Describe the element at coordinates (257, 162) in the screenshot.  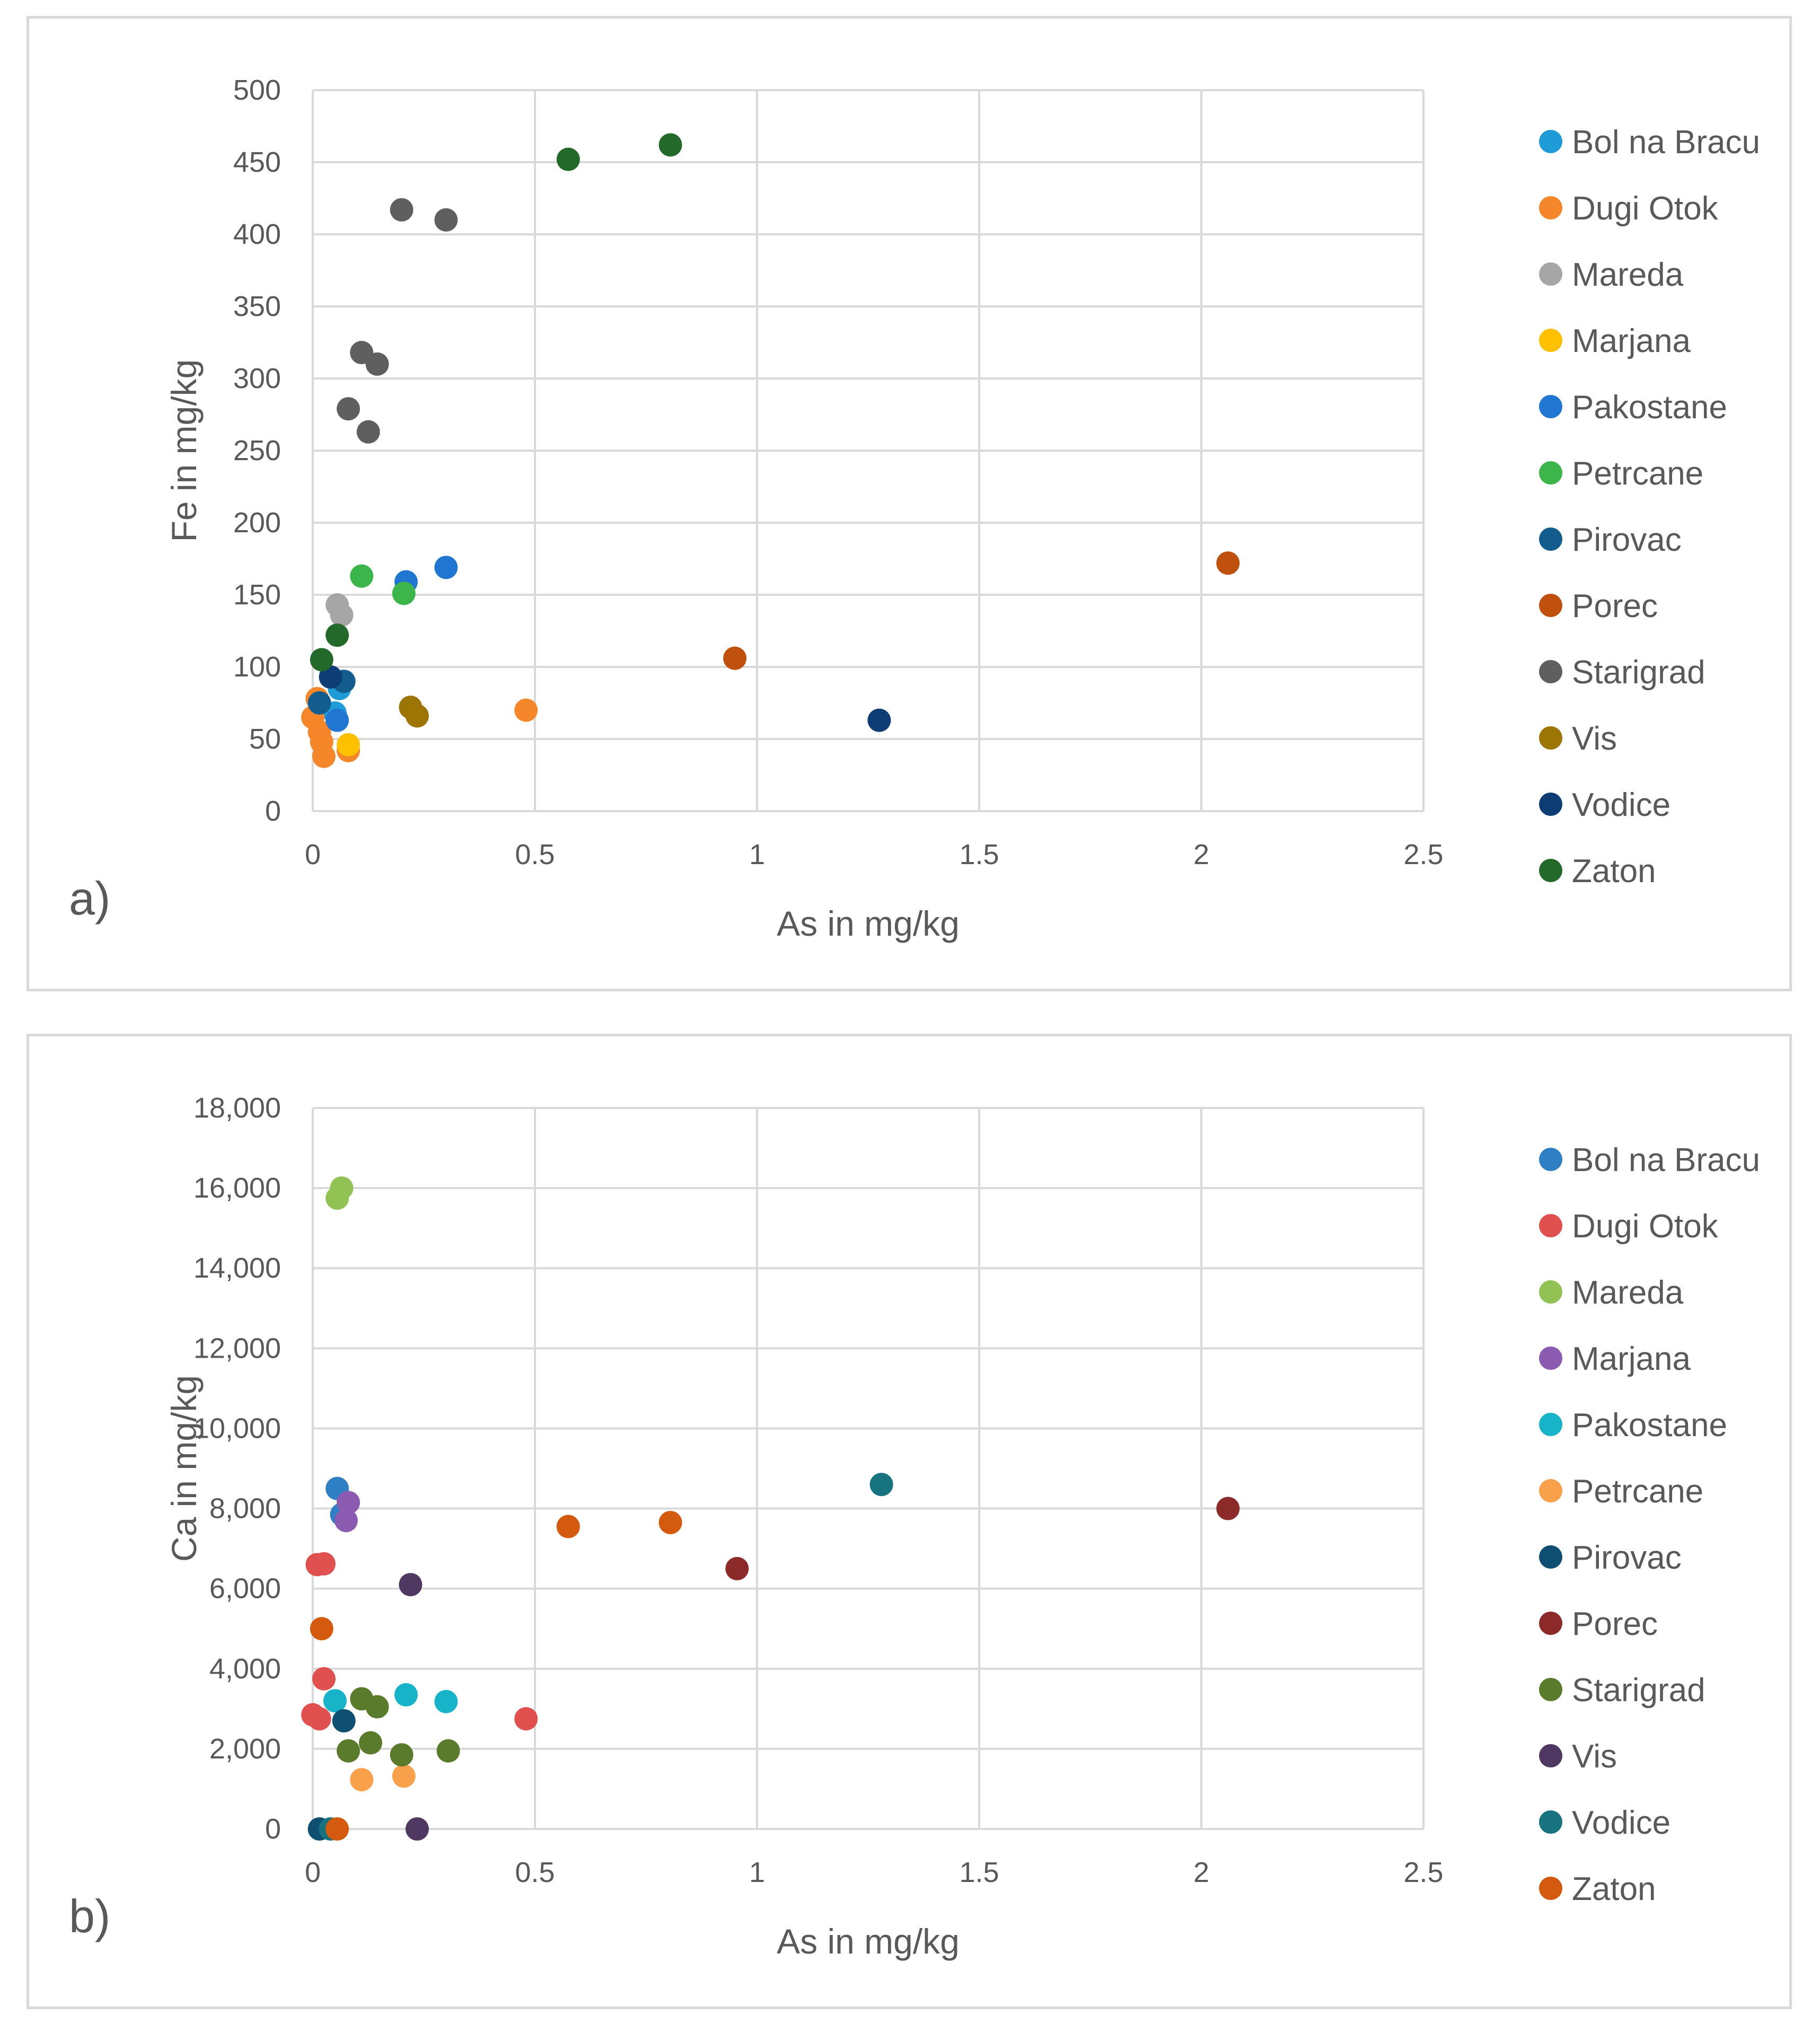
I see `y-tick-label: 450` at that location.